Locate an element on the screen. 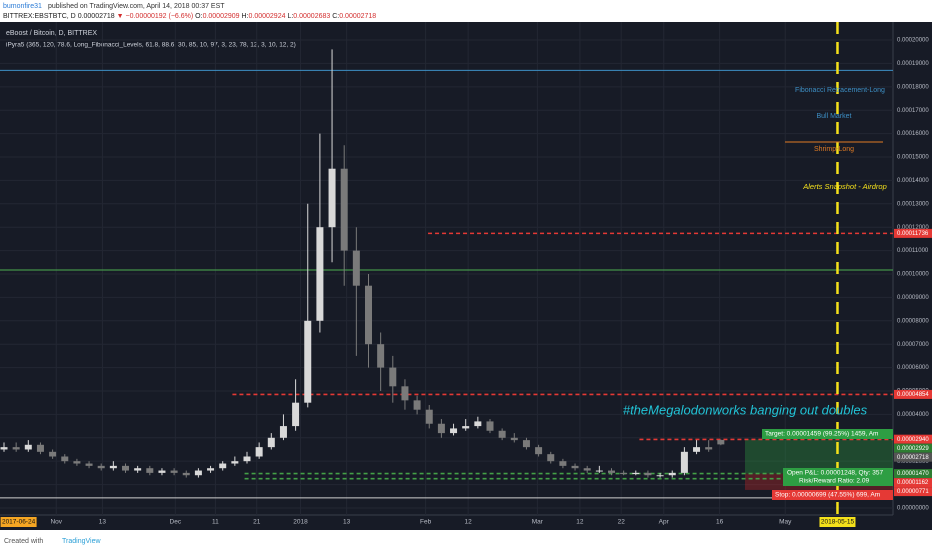 This screenshot has width=932, height=550. y-tick-label: 0.00002000 is located at coordinates (913, 462).